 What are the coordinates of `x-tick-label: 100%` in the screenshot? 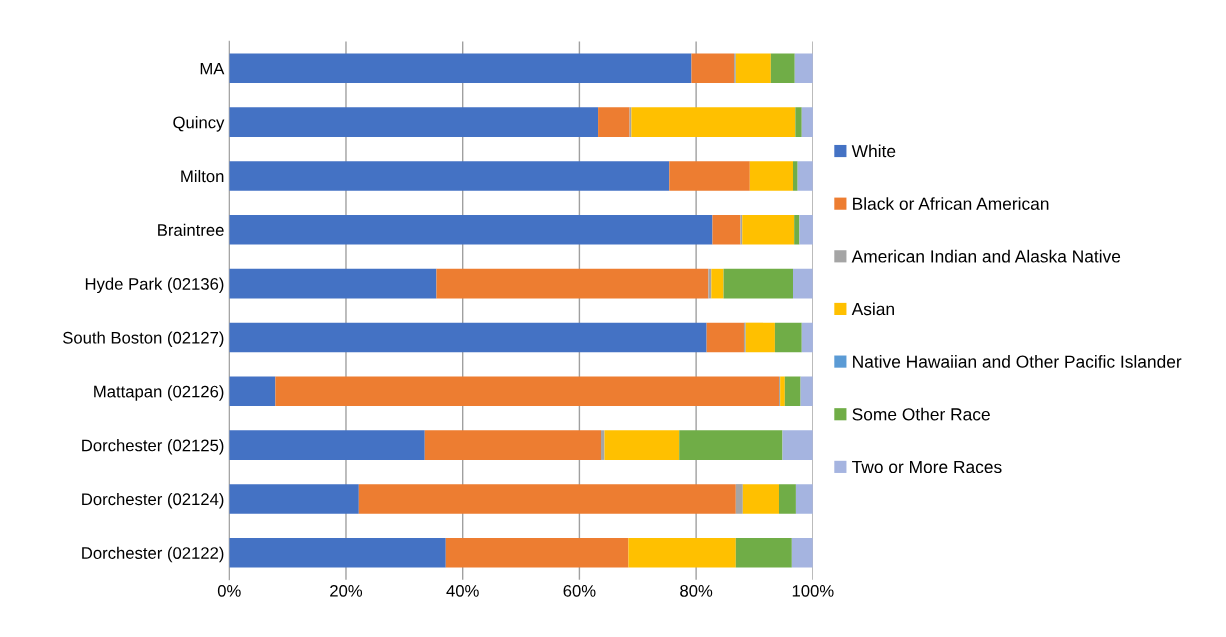 It's located at (813, 590).